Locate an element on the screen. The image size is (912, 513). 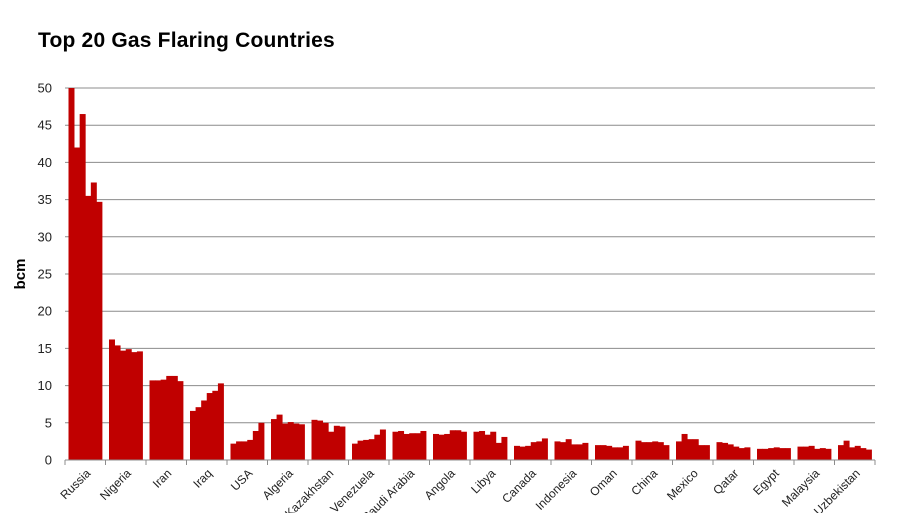
y-tick-label: 35 is located at coordinates (45, 199).